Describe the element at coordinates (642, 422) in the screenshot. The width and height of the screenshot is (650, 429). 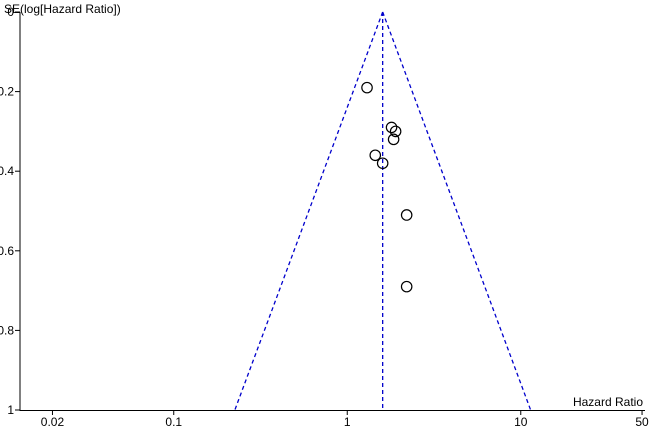
I see `x-tick-label: 50` at that location.